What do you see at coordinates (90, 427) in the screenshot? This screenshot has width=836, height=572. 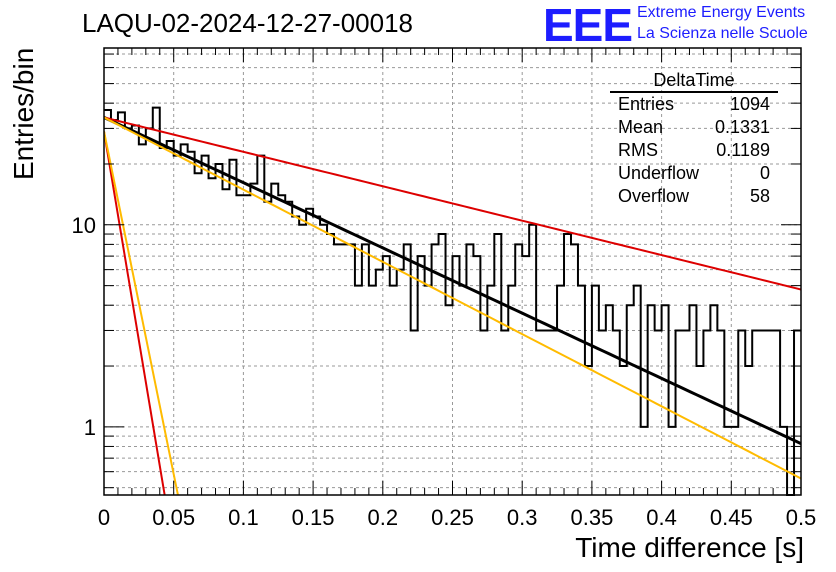 I see `y-tick-label: 1` at bounding box center [90, 427].